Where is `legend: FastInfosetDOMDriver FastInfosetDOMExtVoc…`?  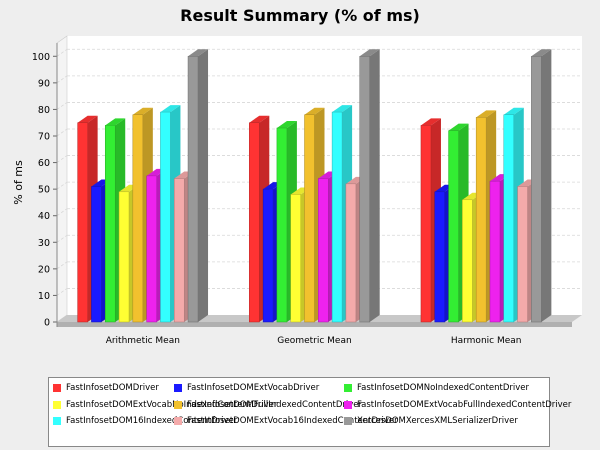
legend: FastInfosetDOMDriver FastInfosetDOMExtVoc… is located at coordinates (309, 412).